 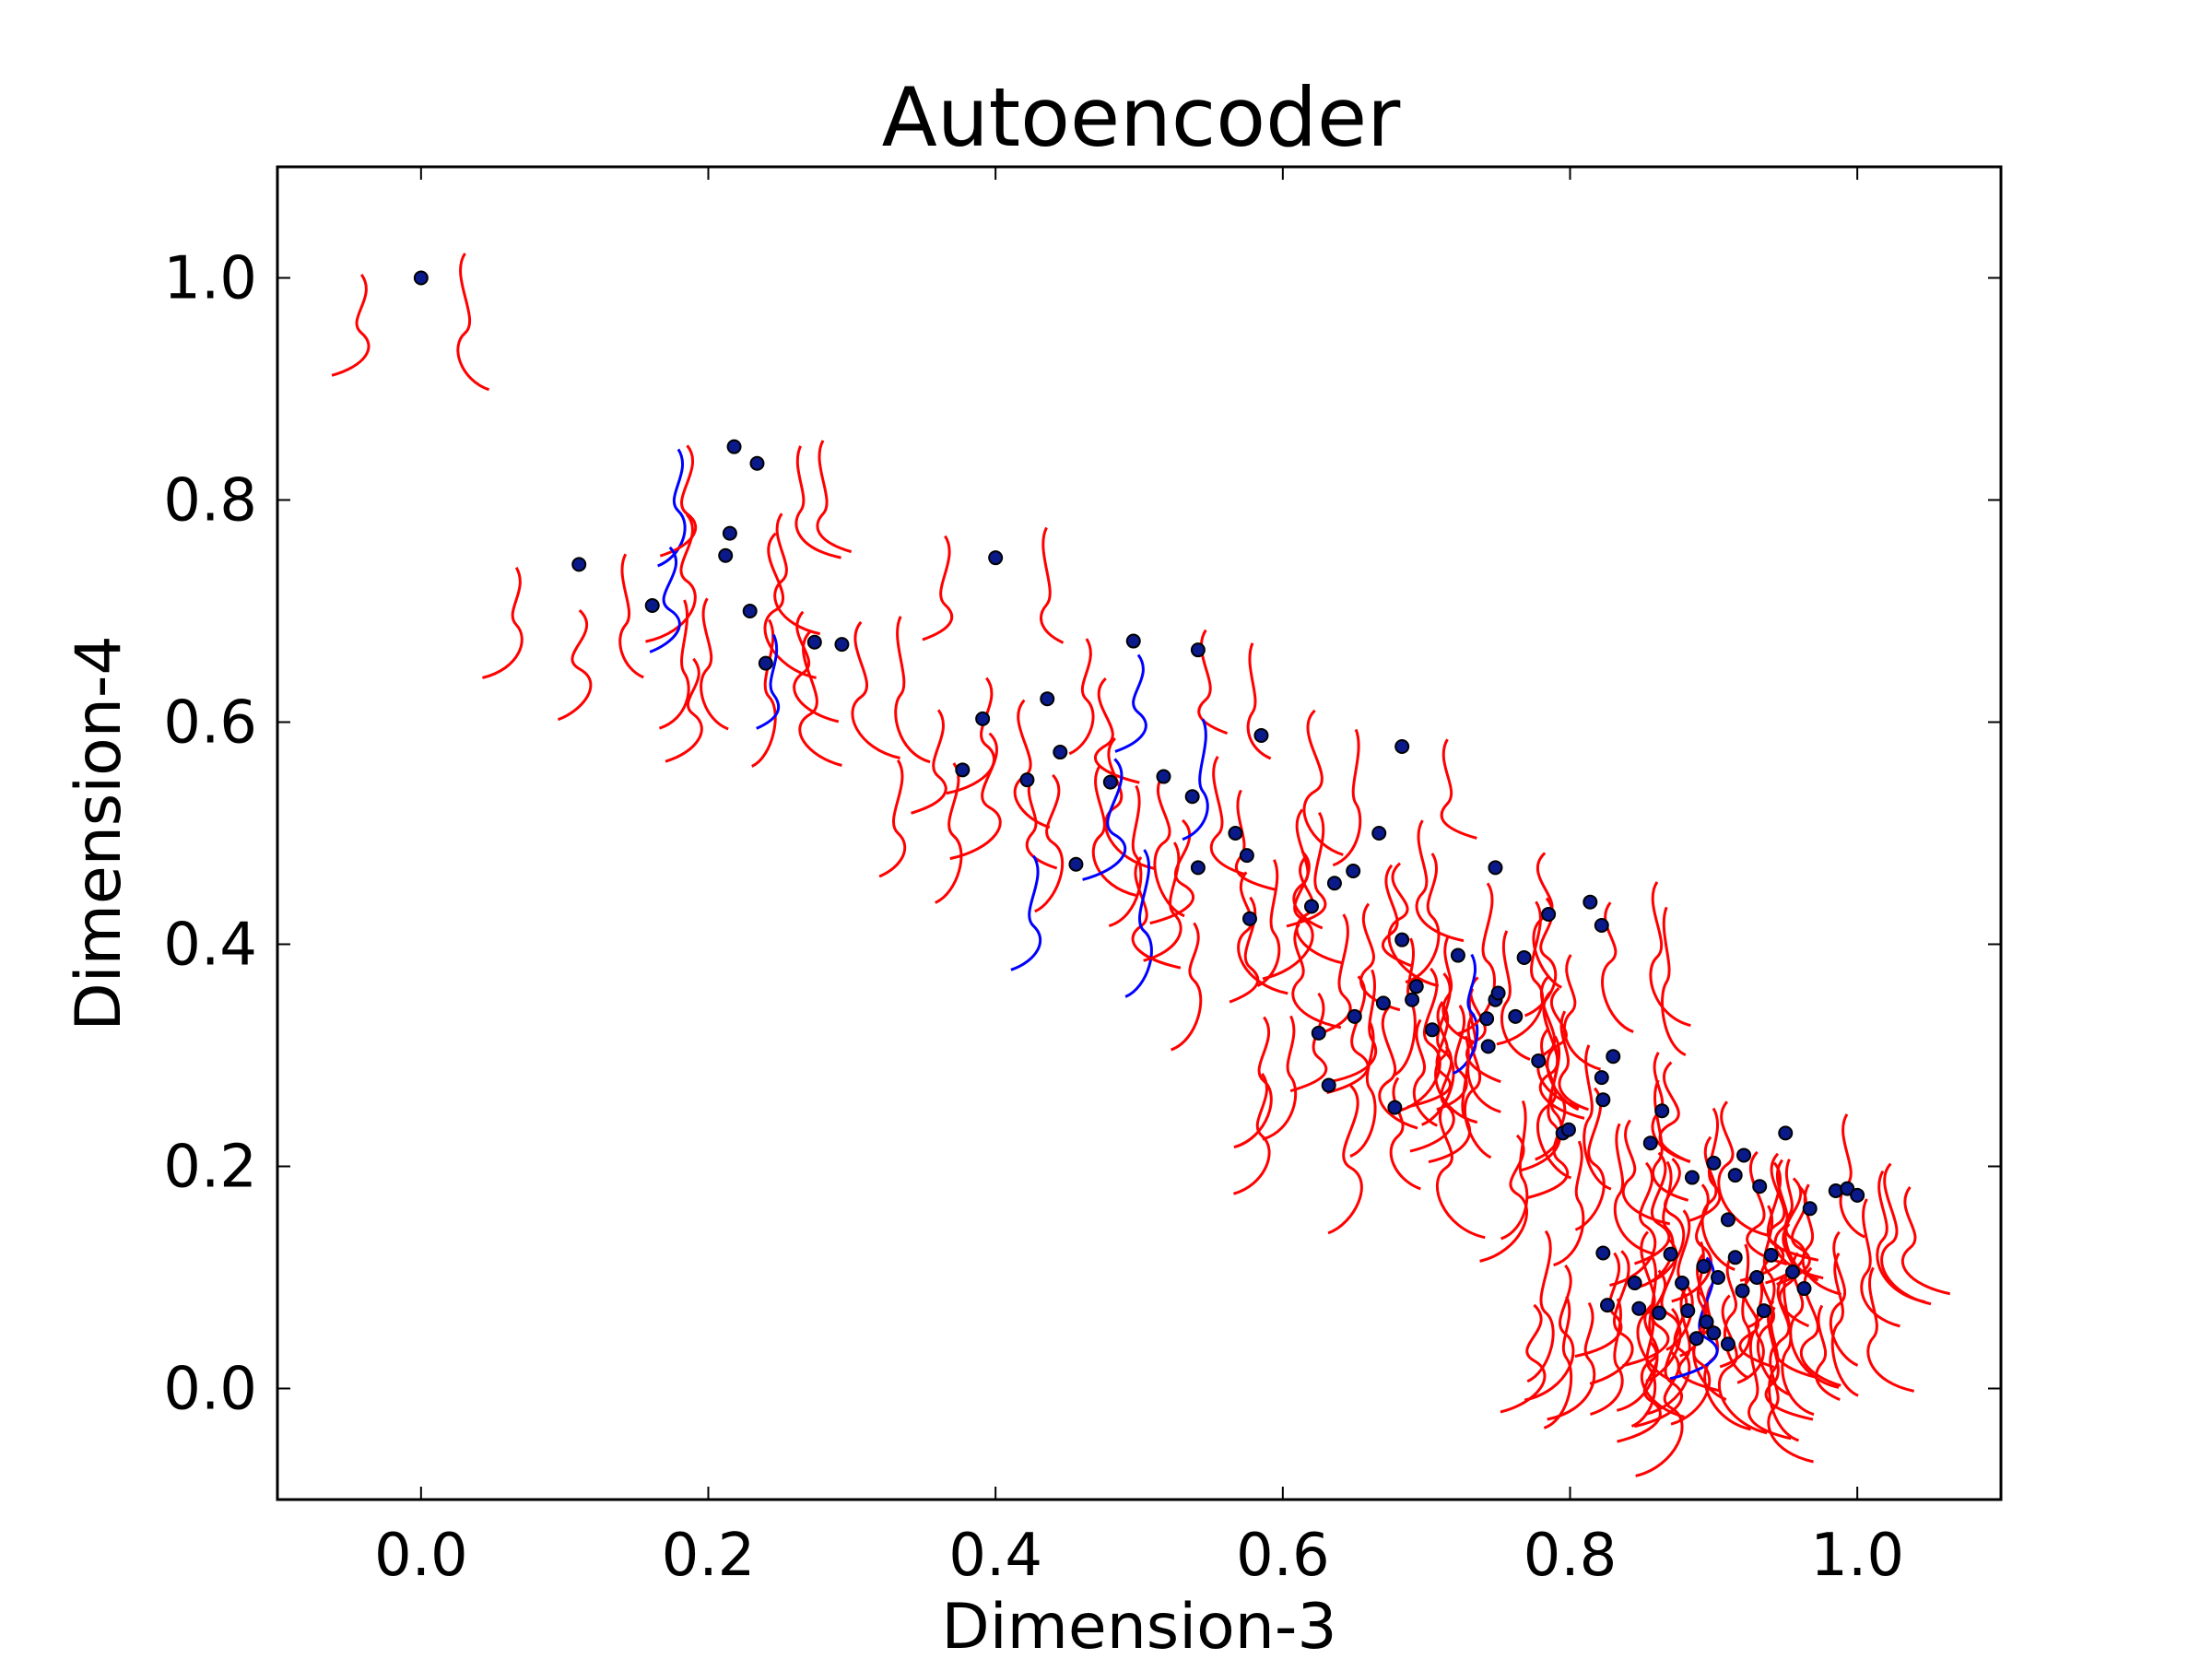 I want to click on x-tick-label: 0.4, so click(x=995, y=1556).